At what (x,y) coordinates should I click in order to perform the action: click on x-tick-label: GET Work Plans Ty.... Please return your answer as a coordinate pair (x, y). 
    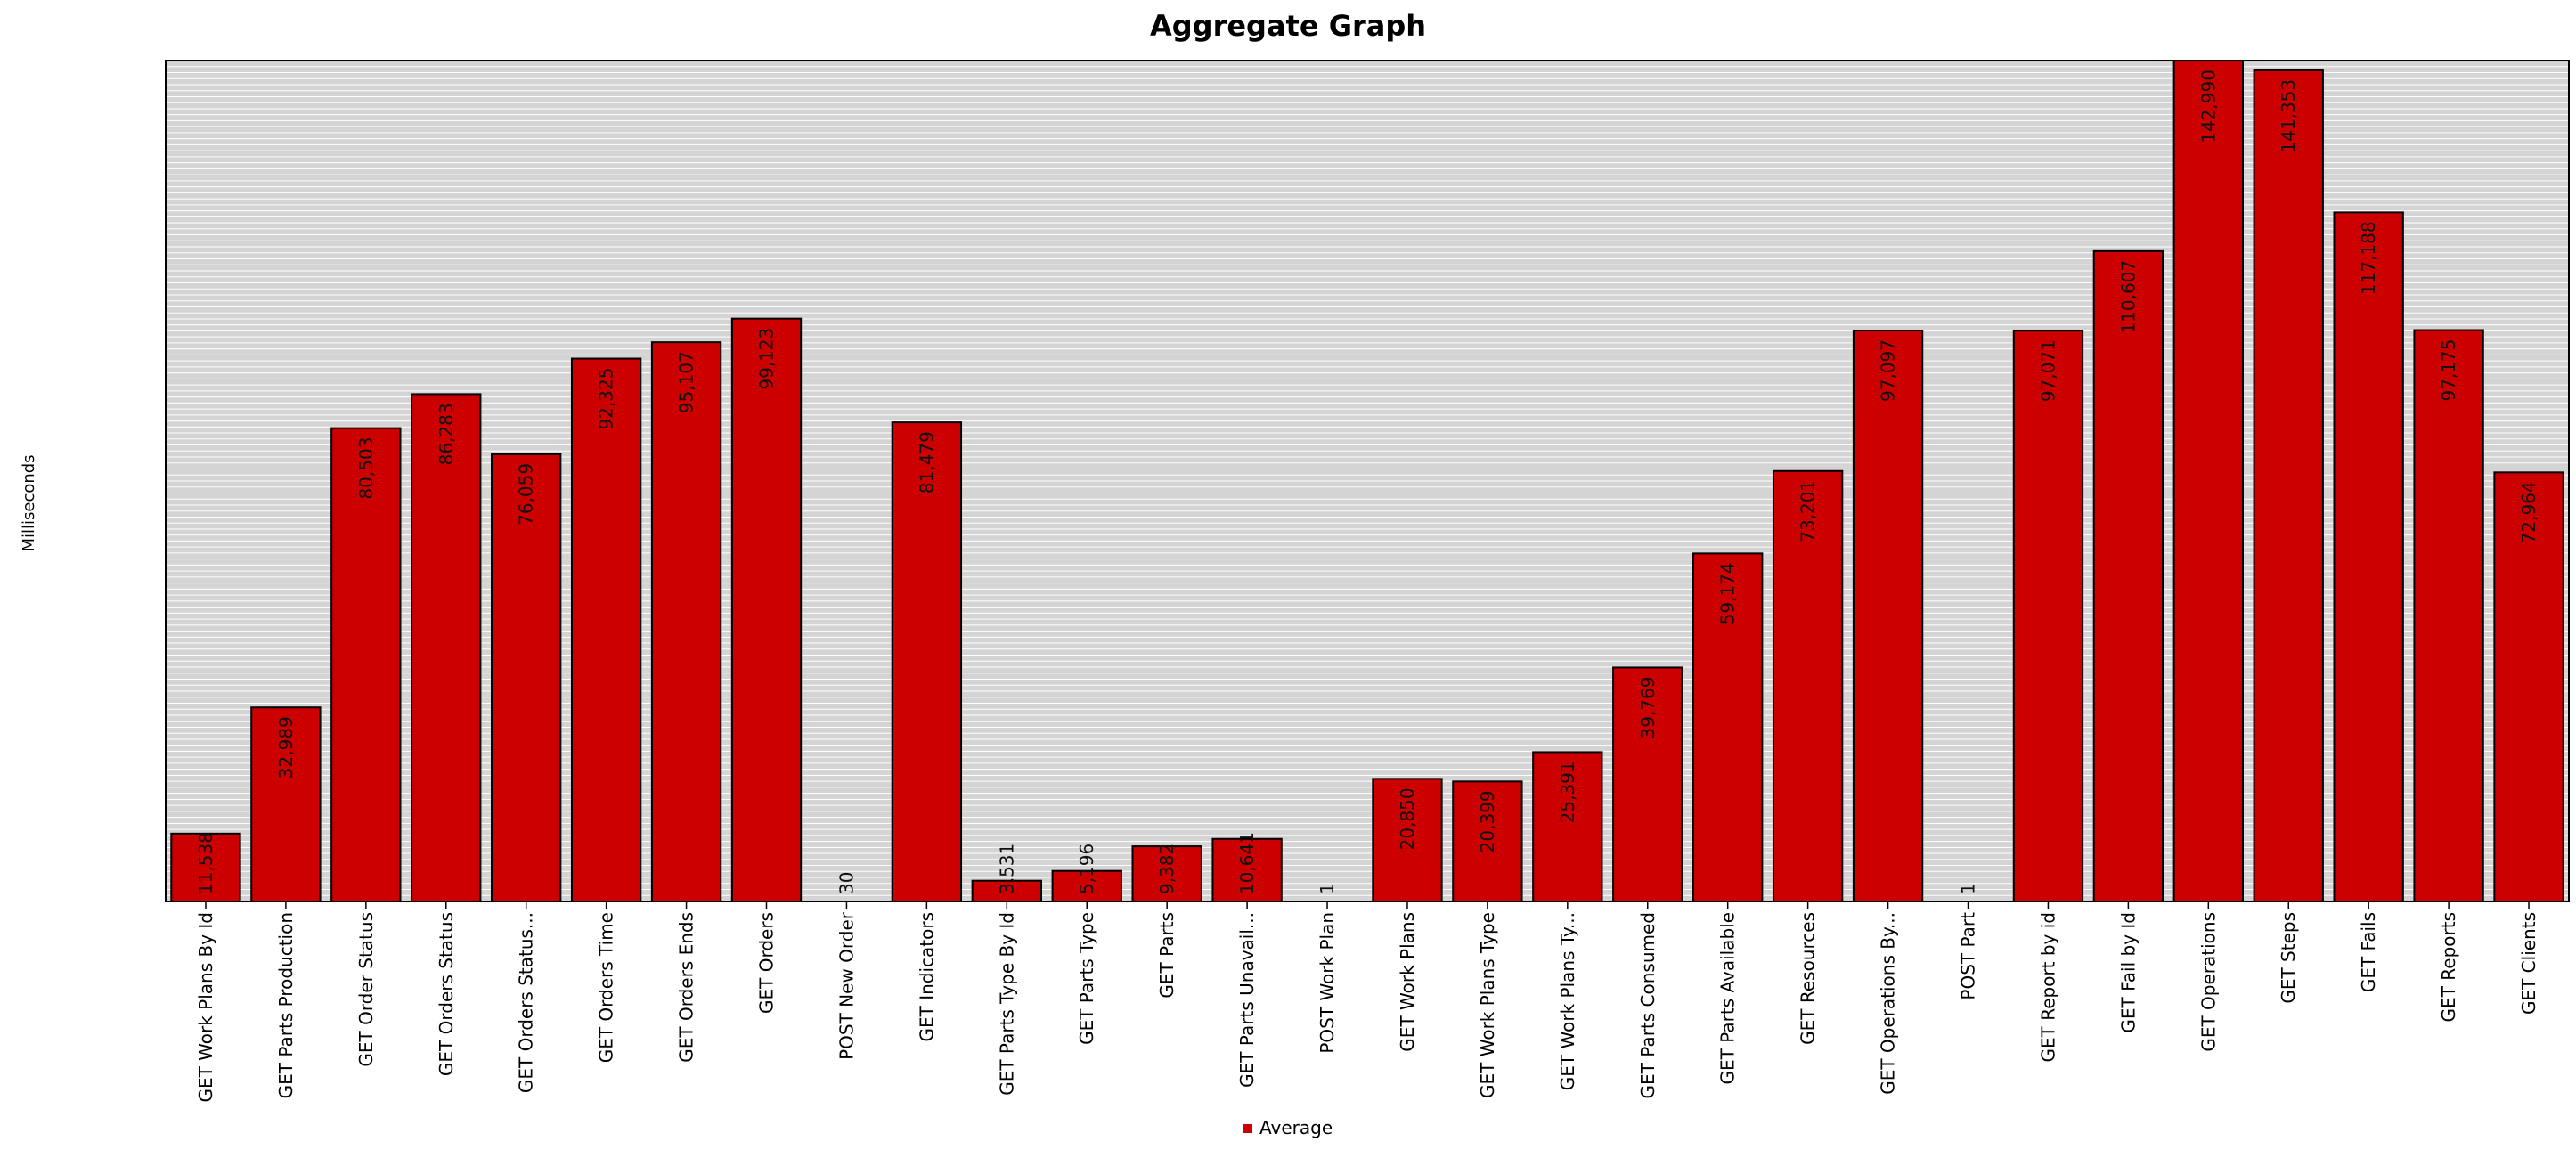
    Looking at the image, I should click on (1568, 1001).